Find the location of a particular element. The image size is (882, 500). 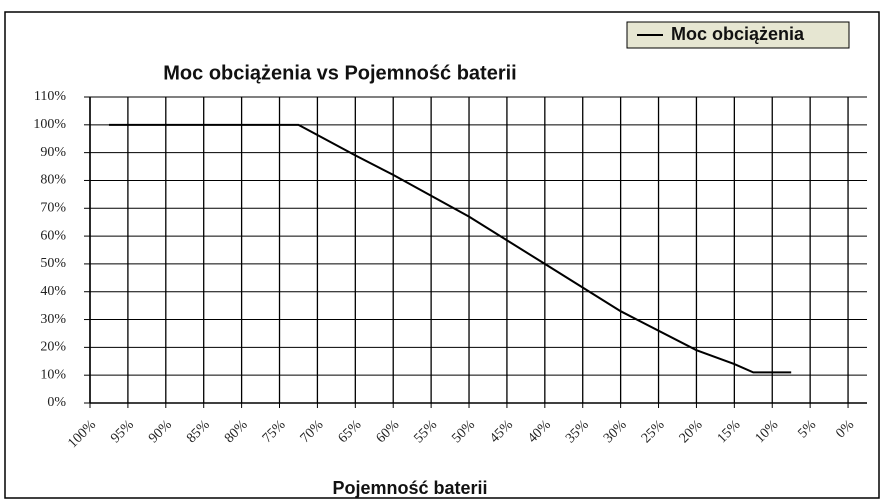

y-tick-label: 10% is located at coordinates (53, 374).